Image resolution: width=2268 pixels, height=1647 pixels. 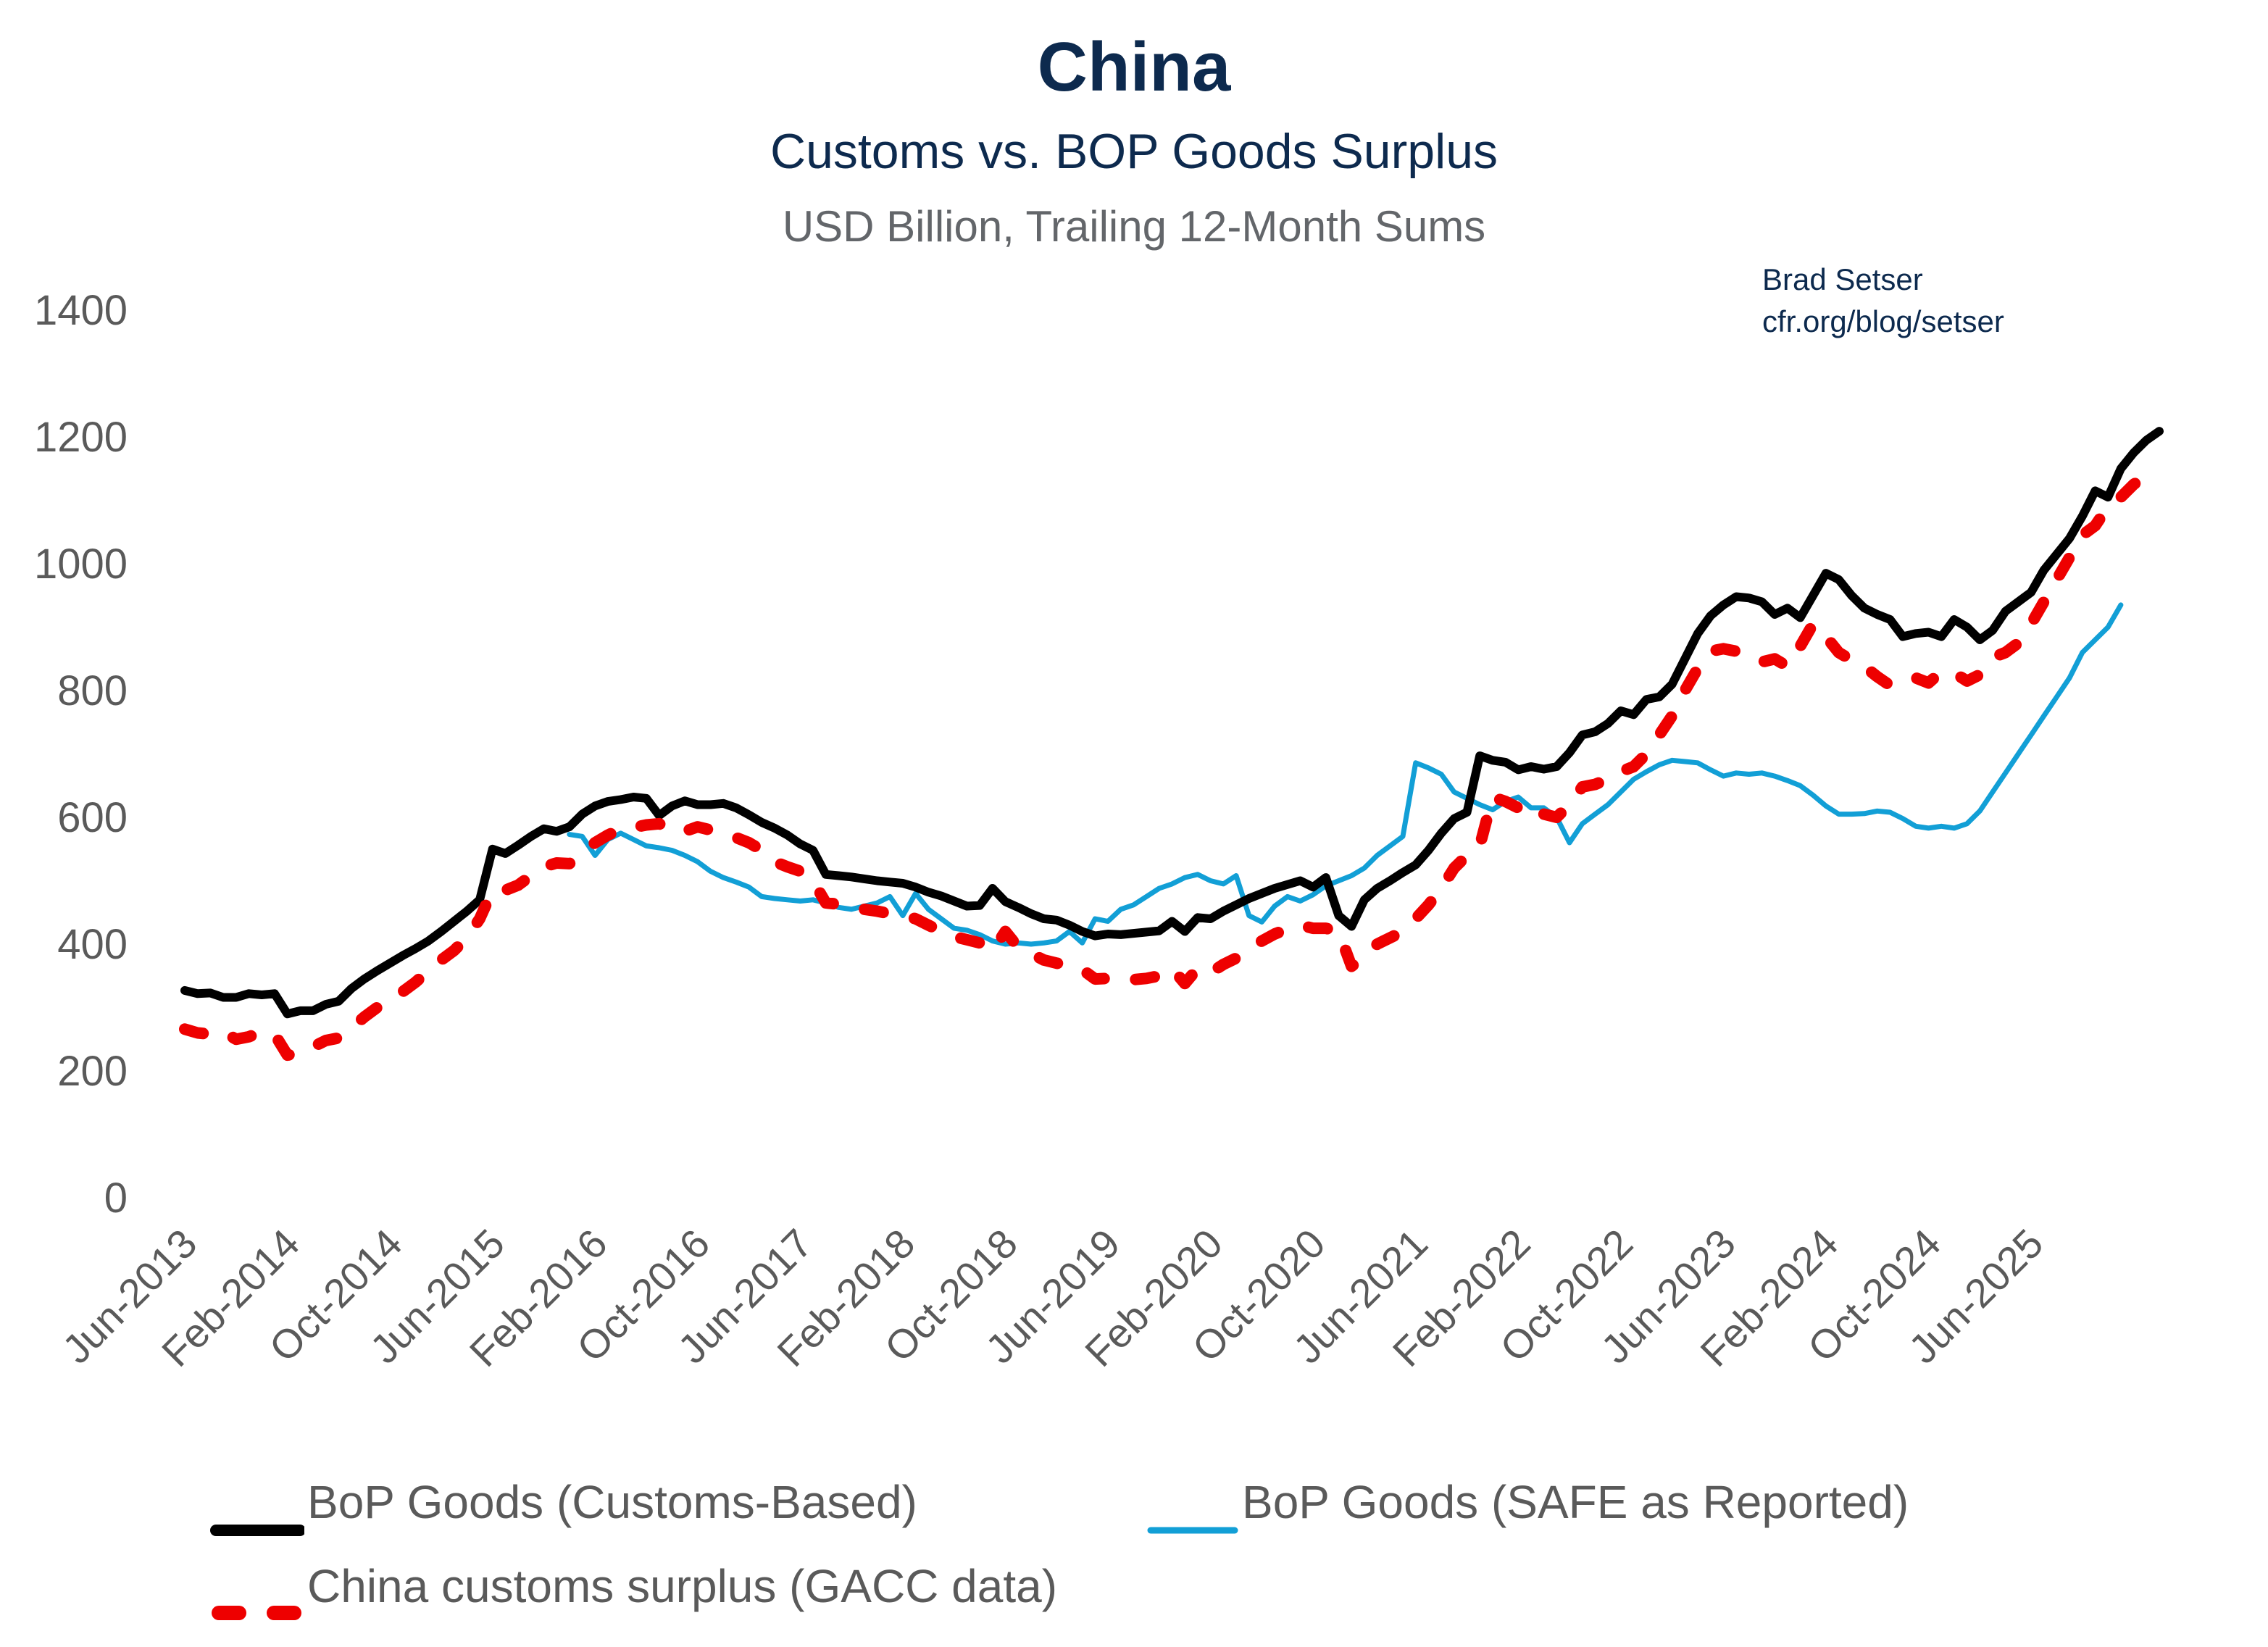 What do you see at coordinates (92, 690) in the screenshot?
I see `y-tick-label: 800` at bounding box center [92, 690].